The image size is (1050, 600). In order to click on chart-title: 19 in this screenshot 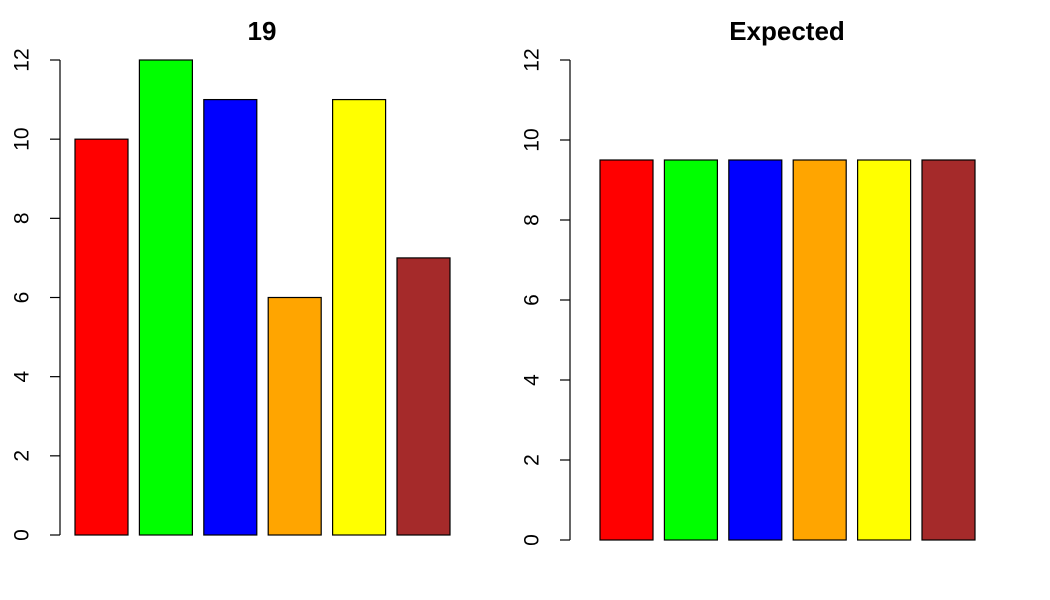, I will do `click(262, 31)`.